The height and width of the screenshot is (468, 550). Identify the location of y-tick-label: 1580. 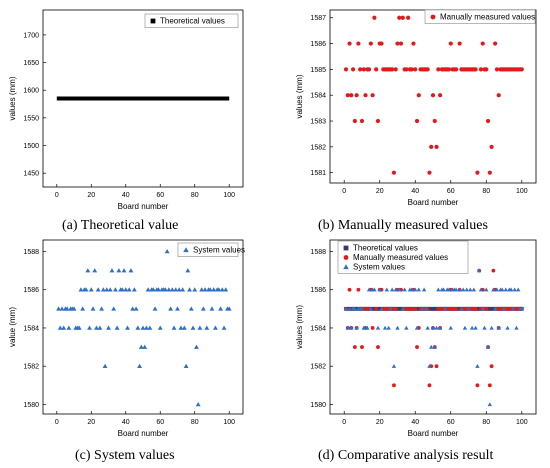
(318, 405).